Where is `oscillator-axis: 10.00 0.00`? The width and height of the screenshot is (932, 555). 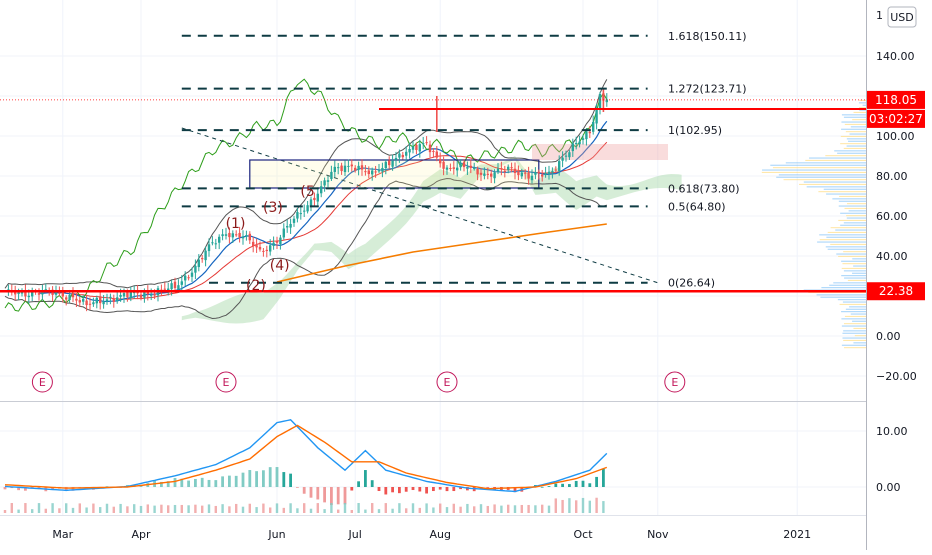
oscillator-axis: 10.00 0.00 is located at coordinates (892, 459).